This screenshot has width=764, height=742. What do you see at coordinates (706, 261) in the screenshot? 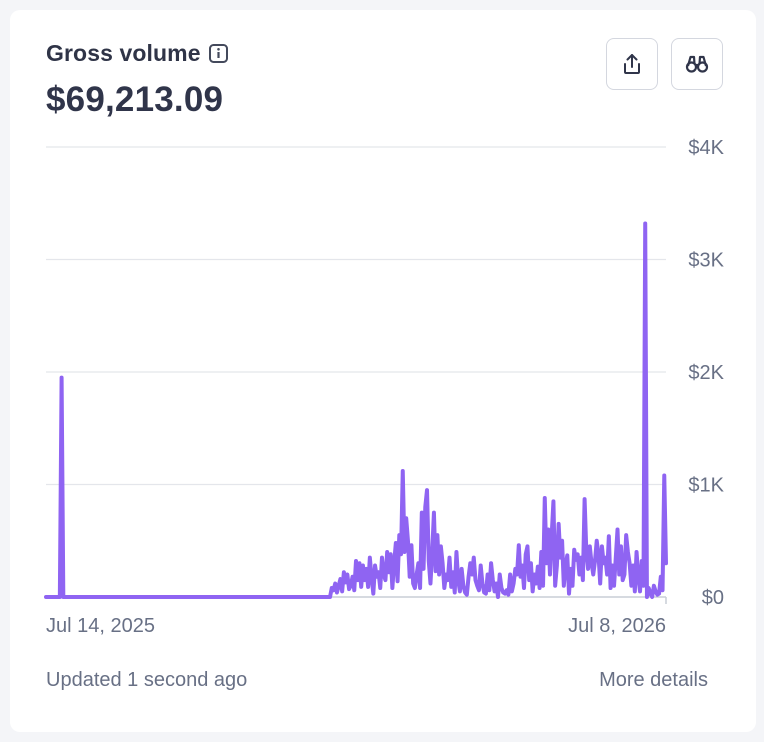
I see `y-tick-label: $3K` at bounding box center [706, 261].